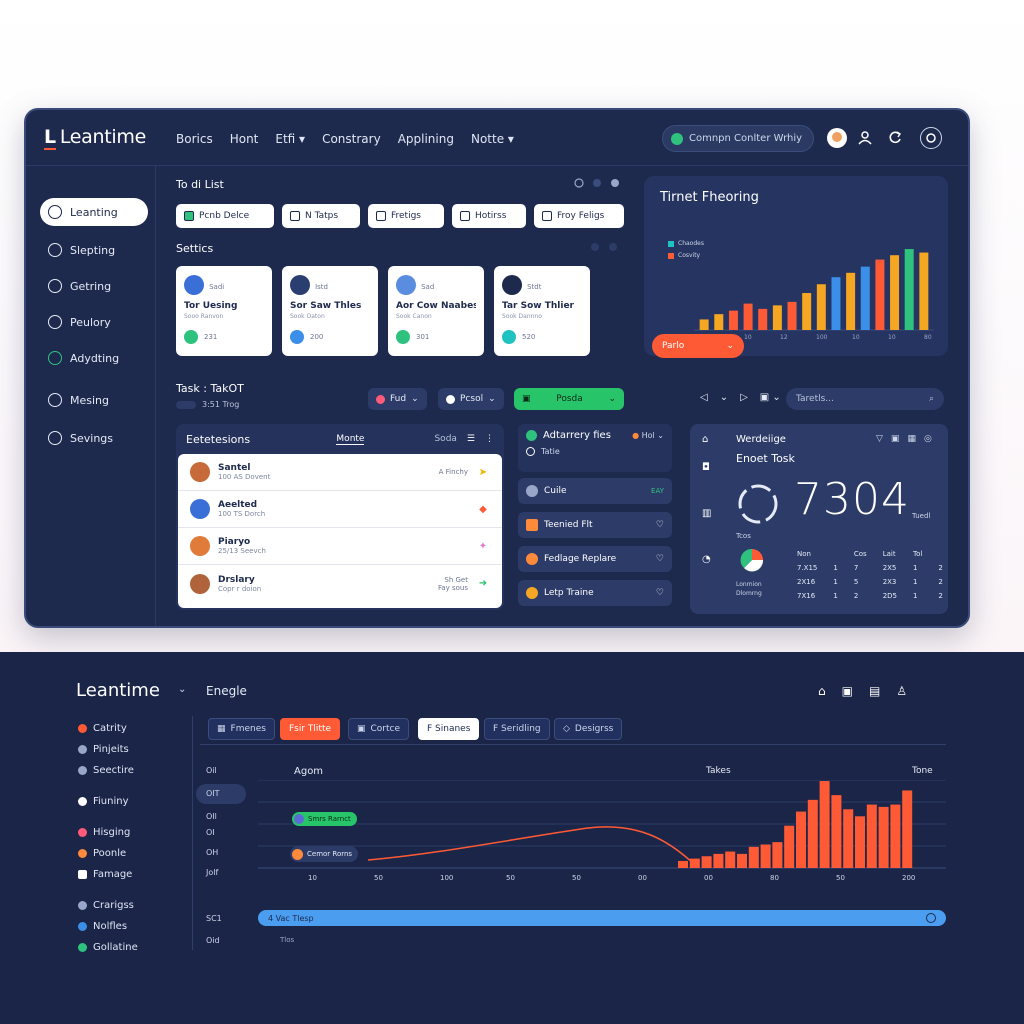 This screenshot has height=1024, width=1024. What do you see at coordinates (738, 138) in the screenshot?
I see `global-search-pill: Comnpn Conlter Wrhiy` at bounding box center [738, 138].